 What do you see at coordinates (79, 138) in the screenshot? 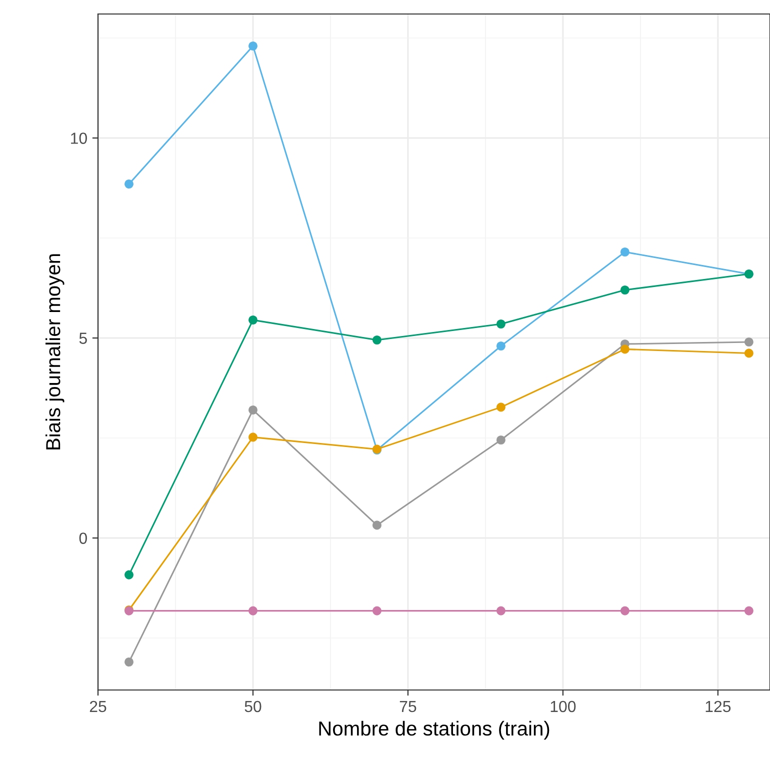
I see `y-tick-label: 10` at bounding box center [79, 138].